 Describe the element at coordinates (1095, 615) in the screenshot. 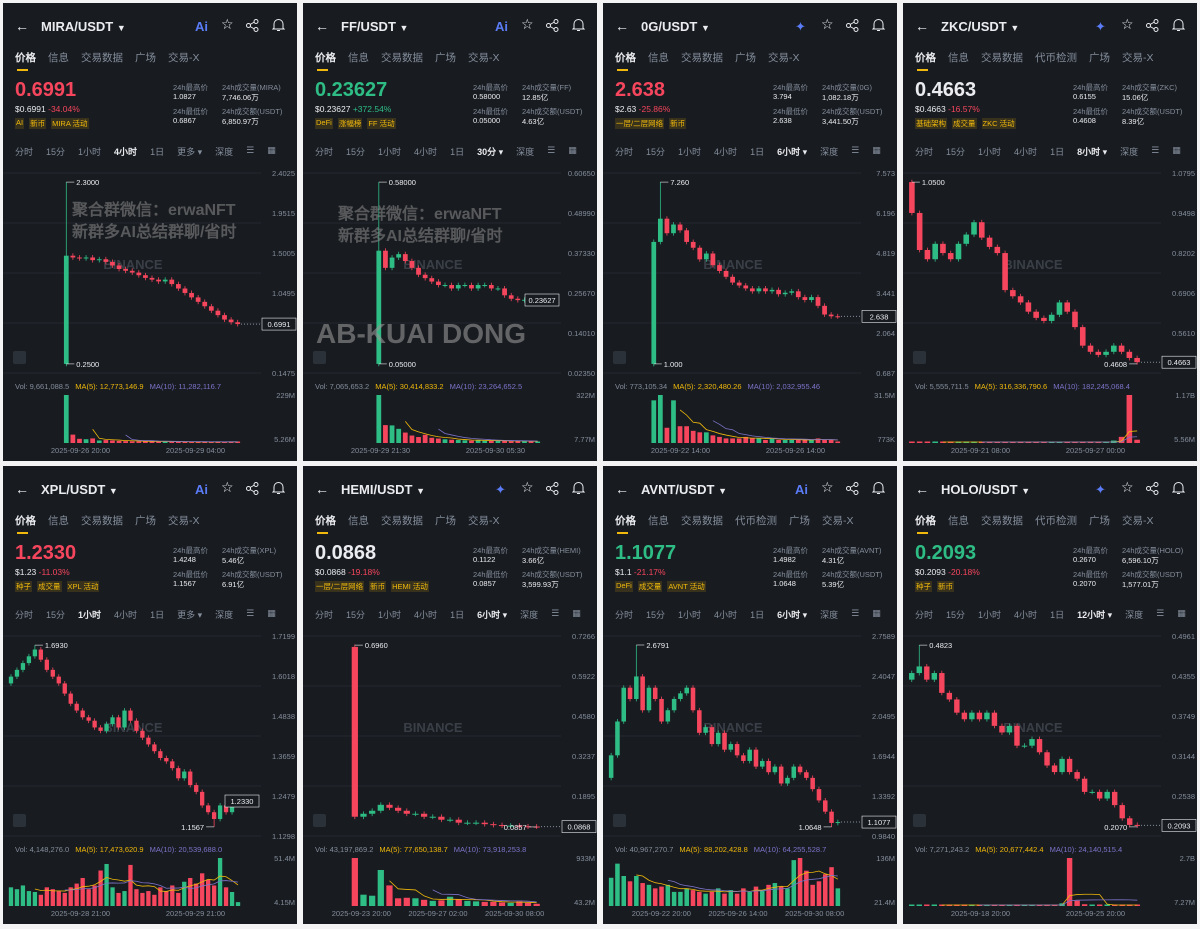

I see `interval-option: 12小时 ▾` at that location.